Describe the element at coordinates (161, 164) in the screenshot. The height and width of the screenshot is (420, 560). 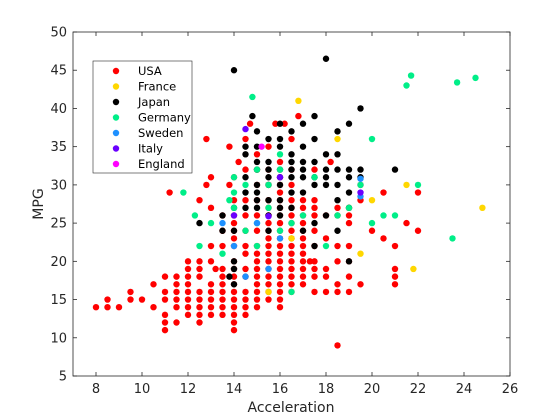
I see `legend-label: England` at that location.